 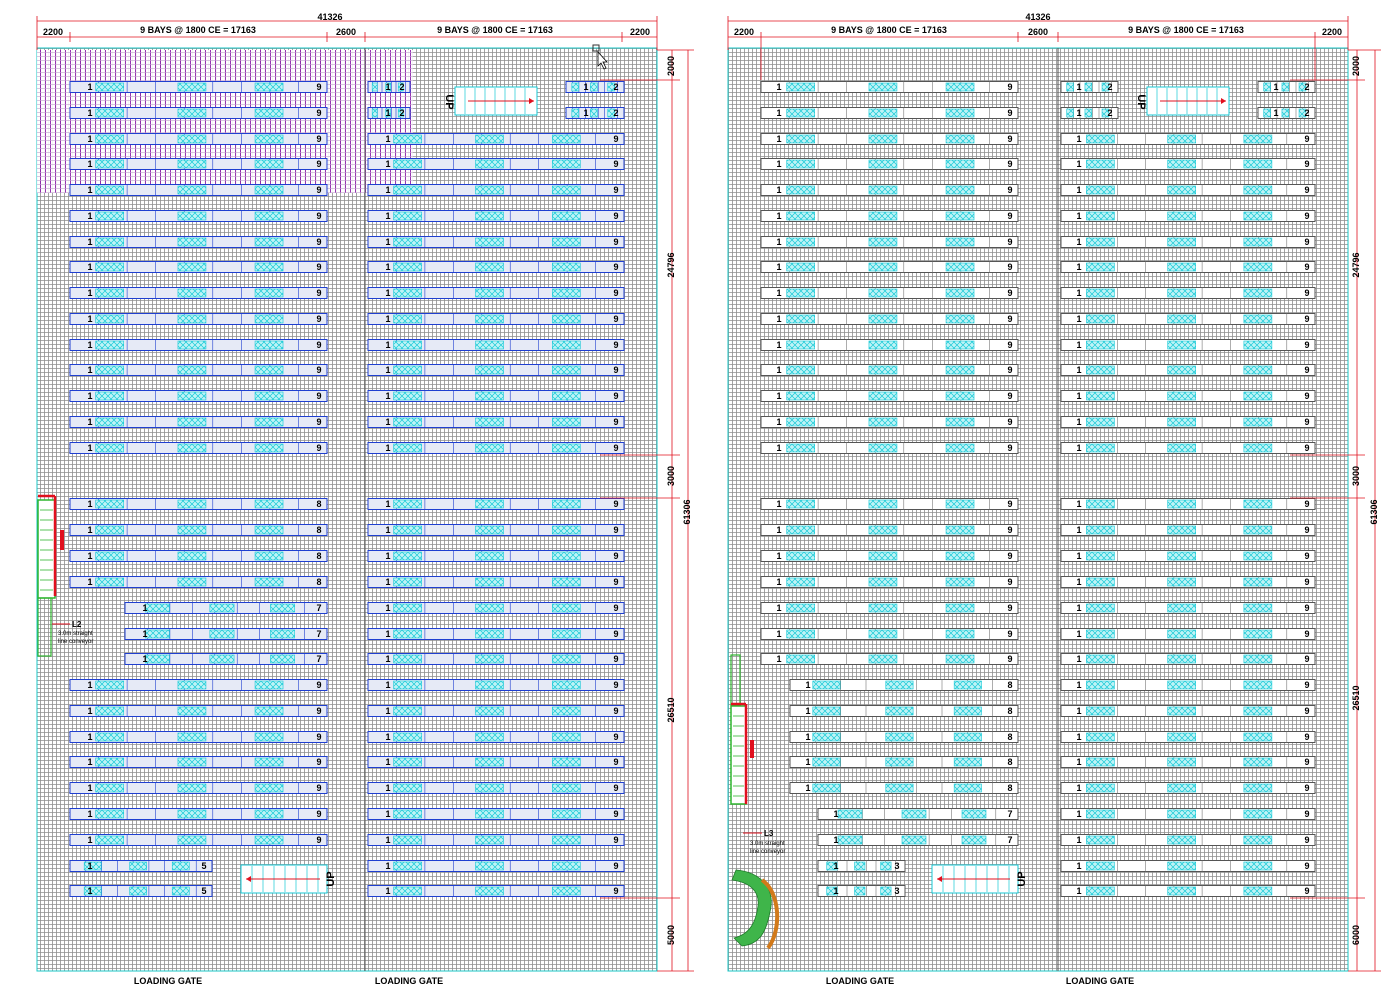 I want to click on right-seg-right: 2200, so click(x=1332, y=32).